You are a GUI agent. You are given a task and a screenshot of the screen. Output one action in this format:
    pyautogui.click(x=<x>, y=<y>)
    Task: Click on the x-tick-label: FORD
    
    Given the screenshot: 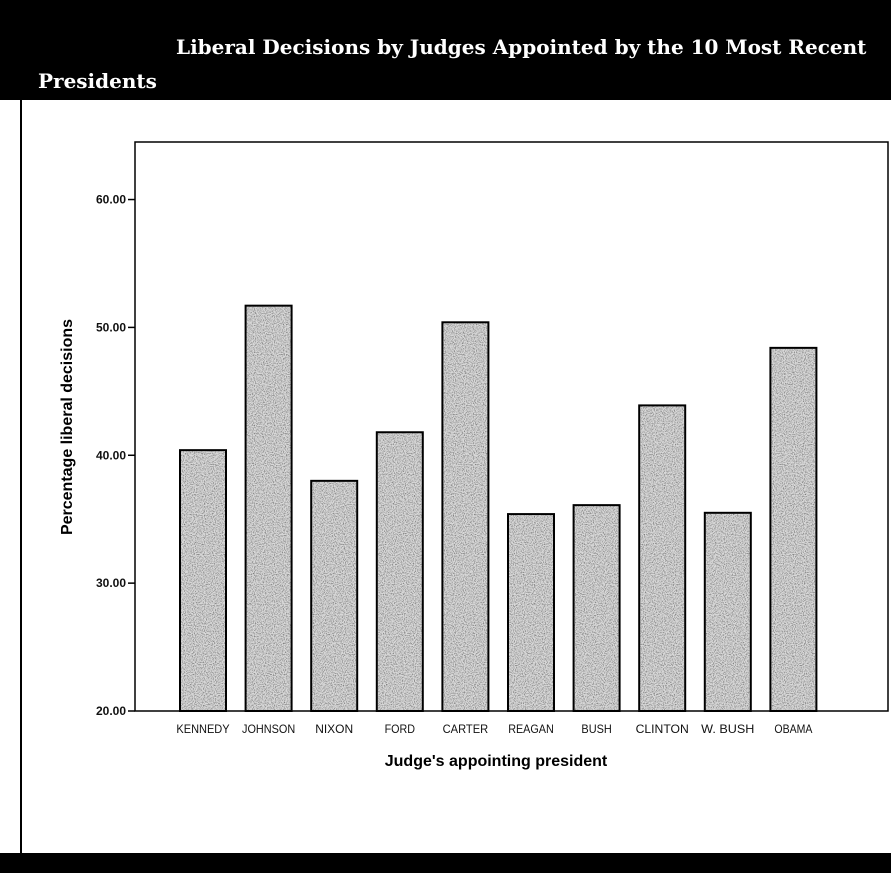 What is the action you would take?
    pyautogui.click(x=400, y=729)
    